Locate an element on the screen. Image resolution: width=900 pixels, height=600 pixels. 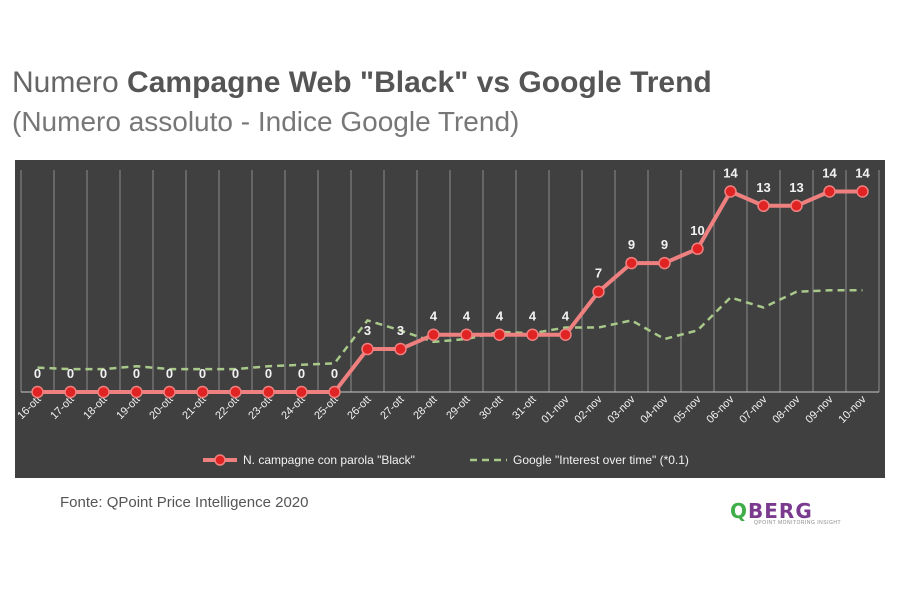
x-tick-label: 03-nov is located at coordinates (621, 409).